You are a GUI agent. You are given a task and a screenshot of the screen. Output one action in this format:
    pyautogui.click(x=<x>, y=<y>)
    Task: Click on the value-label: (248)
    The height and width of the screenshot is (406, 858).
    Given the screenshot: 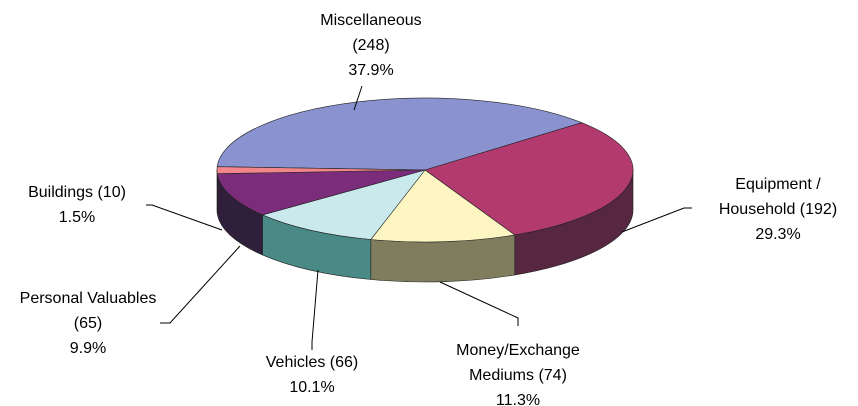 What is the action you would take?
    pyautogui.click(x=371, y=45)
    